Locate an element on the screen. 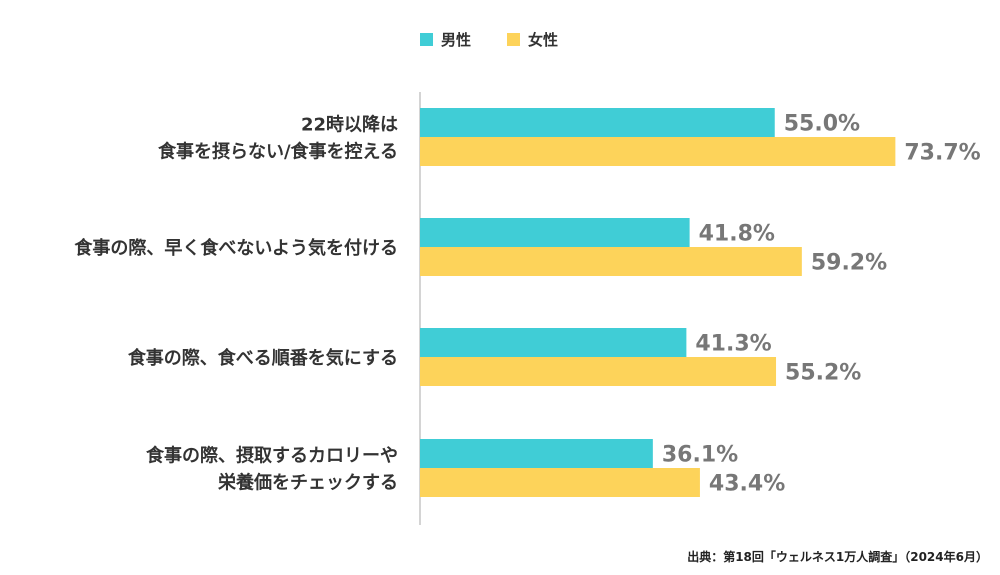 The image size is (1000, 575). data-label-male-2: 41.8% is located at coordinates (737, 234).